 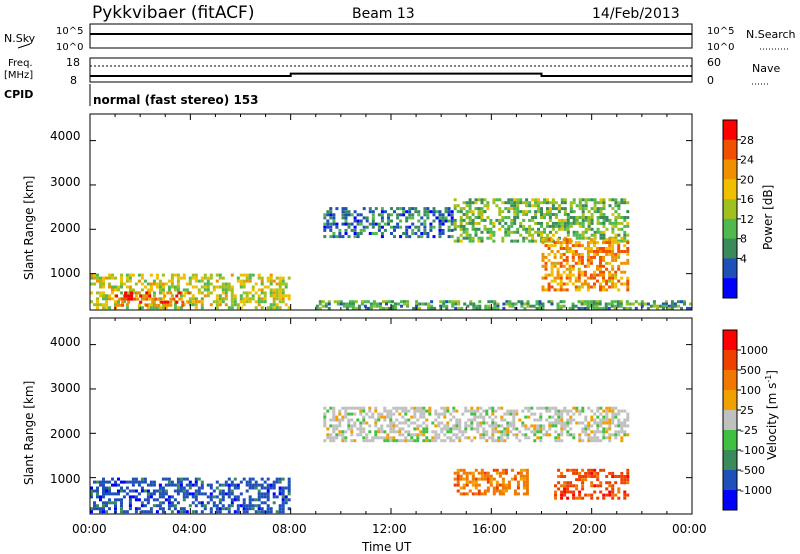 I want to click on colorbar-segment, so click(x=730, y=248).